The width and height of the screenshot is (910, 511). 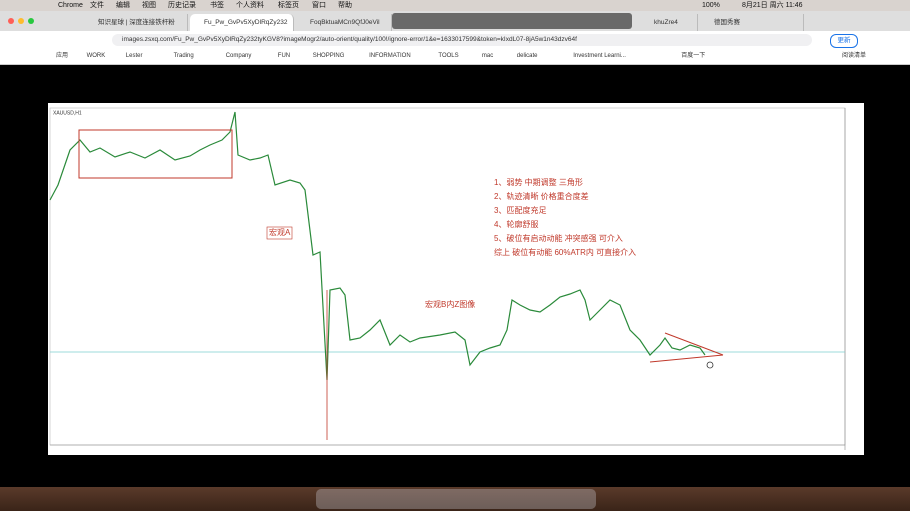 What do you see at coordinates (711, 5) in the screenshot?
I see `battery: 100%` at bounding box center [711, 5].